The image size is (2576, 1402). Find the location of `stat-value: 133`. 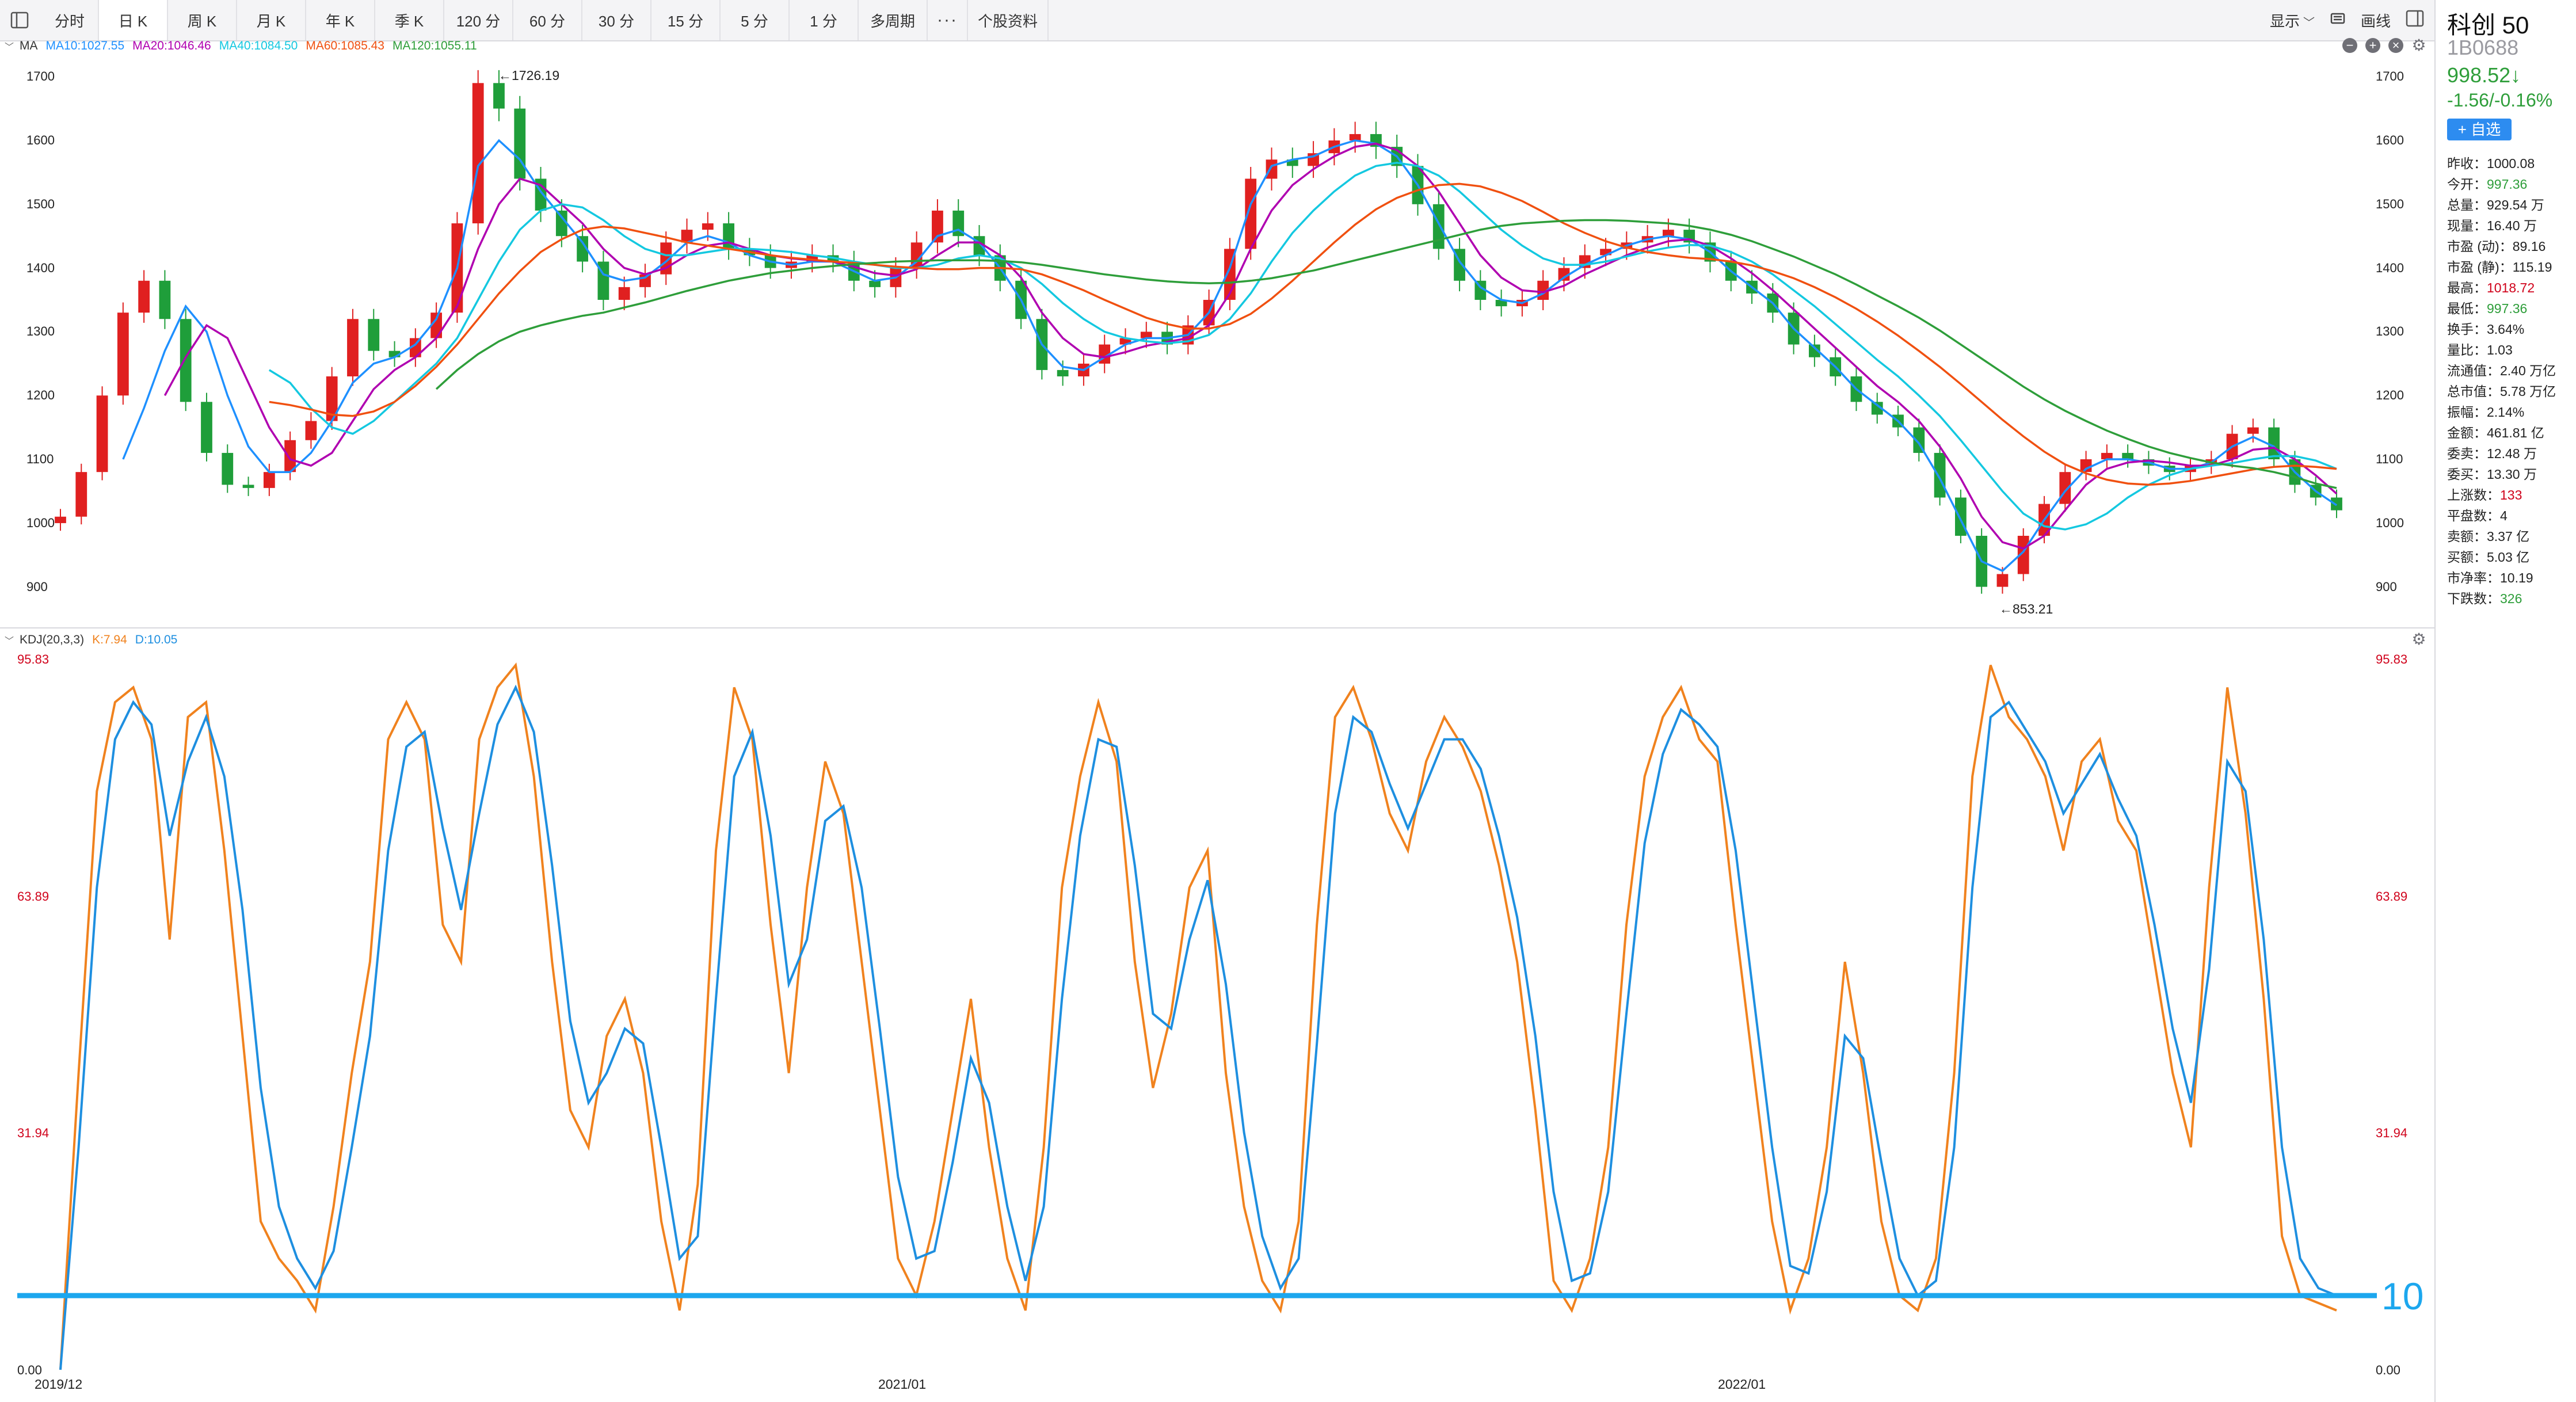

stat-value: 133 is located at coordinates (2511, 495).